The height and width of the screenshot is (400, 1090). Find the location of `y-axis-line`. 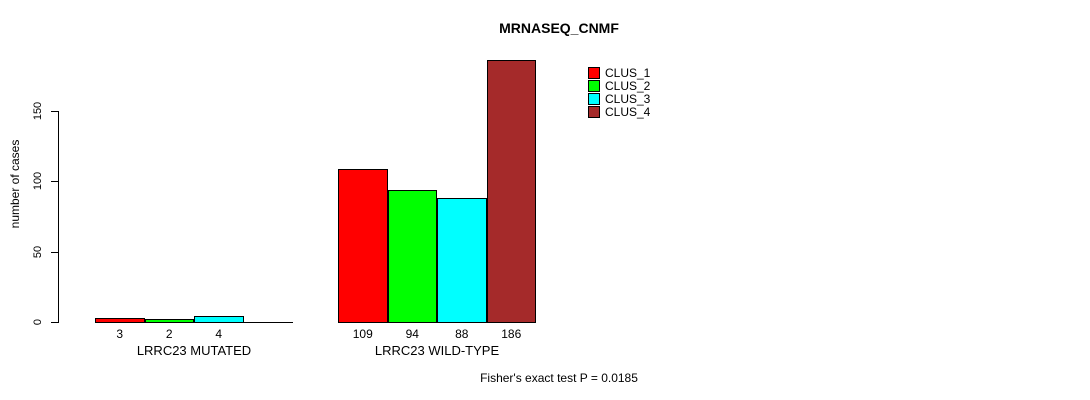

y-axis-line is located at coordinates (58, 217).